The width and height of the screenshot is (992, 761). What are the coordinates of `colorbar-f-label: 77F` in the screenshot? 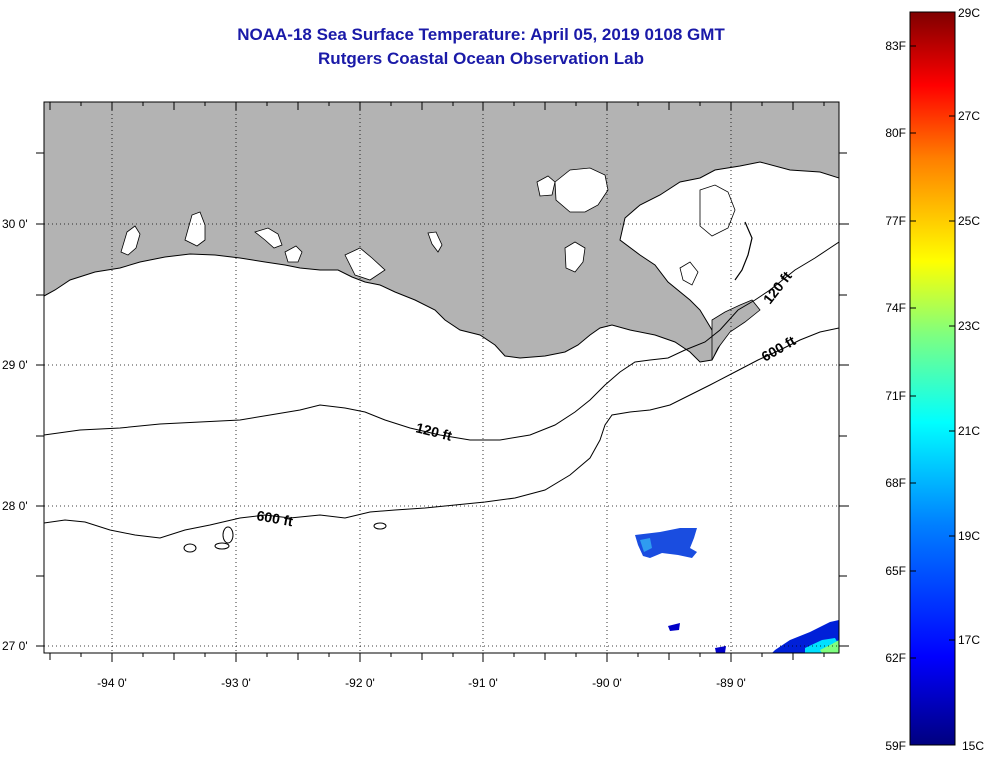 It's located at (895, 221).